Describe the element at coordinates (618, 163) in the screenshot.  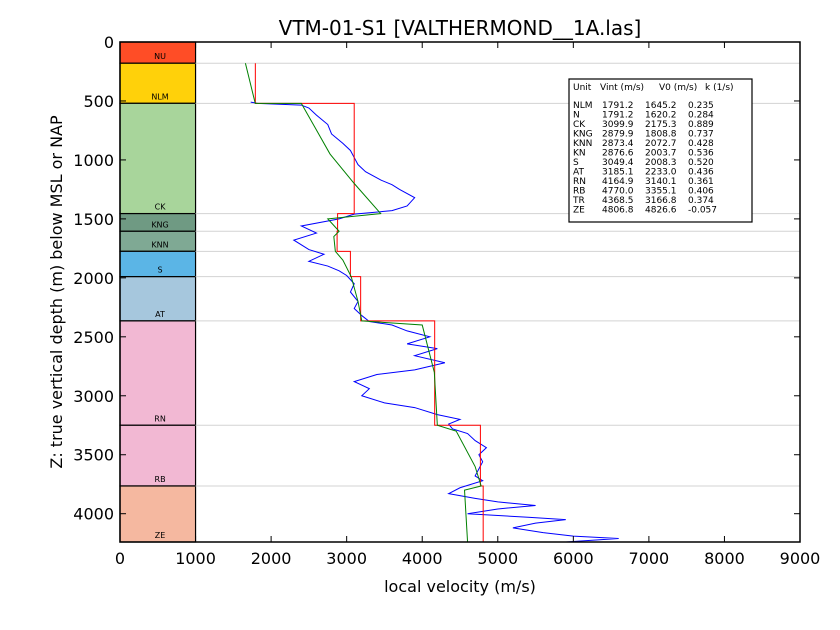
I see `legend-cell: 3049.4` at that location.